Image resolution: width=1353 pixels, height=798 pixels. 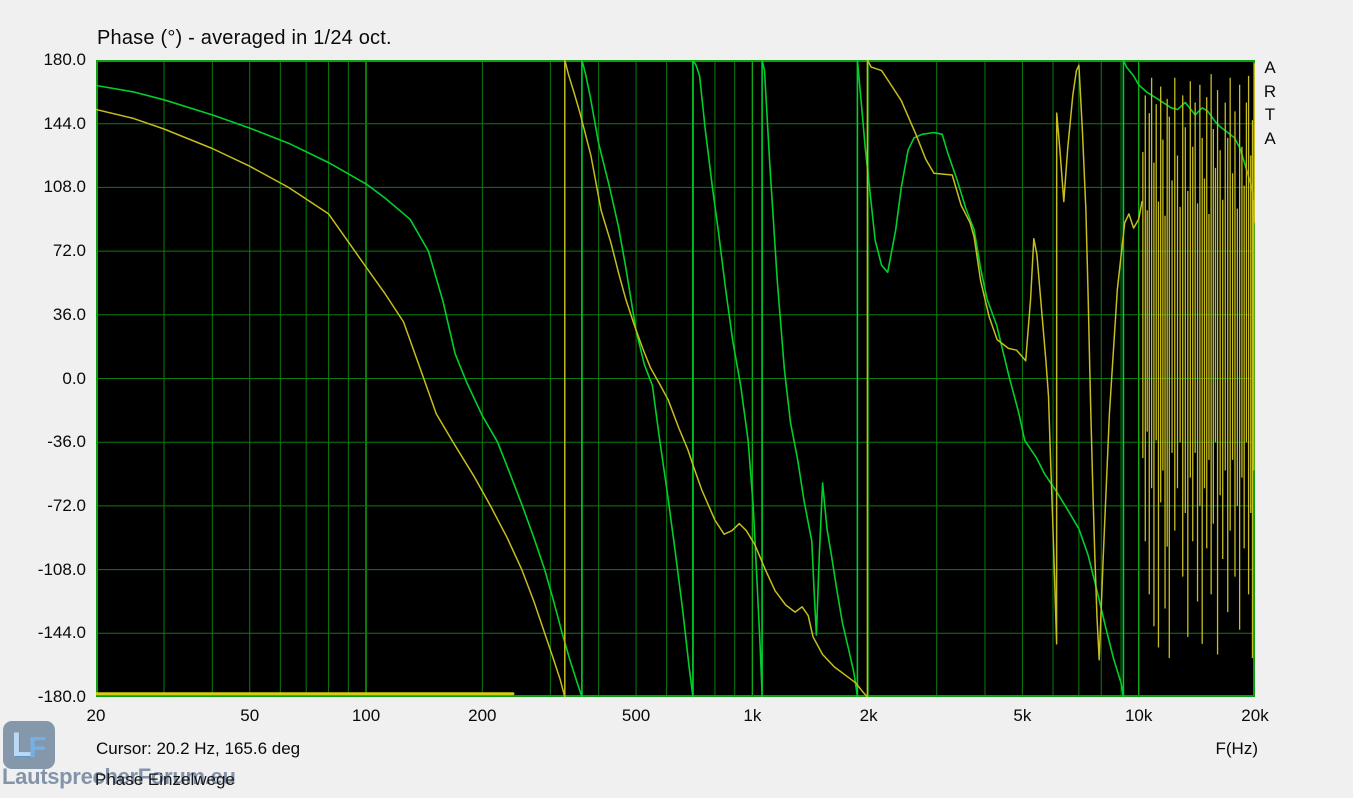 What do you see at coordinates (636, 715) in the screenshot?
I see `x-tick-label: 500` at bounding box center [636, 715].